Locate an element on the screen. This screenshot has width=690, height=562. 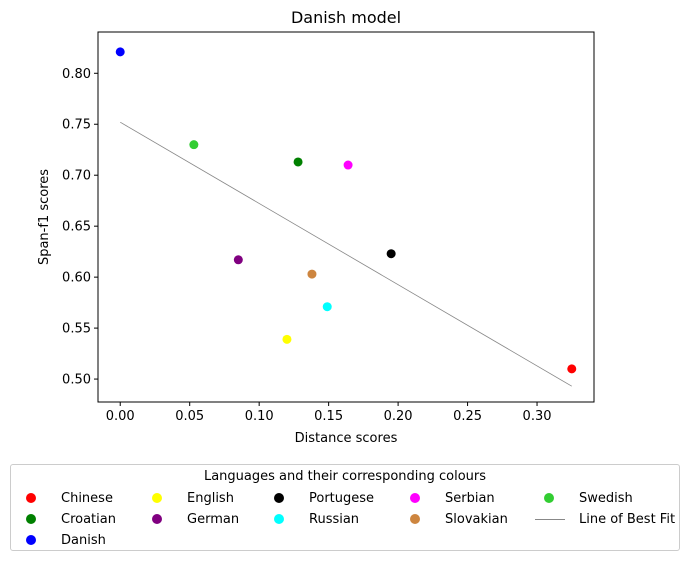
y-tick-label: 0.60 is located at coordinates (76, 278).